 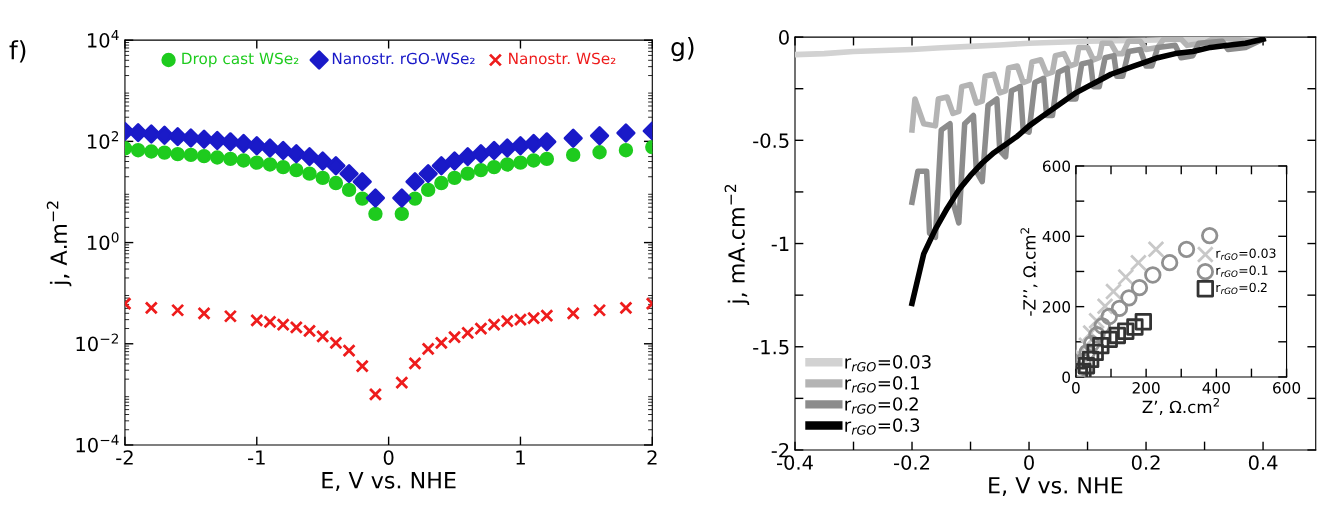 I want to click on x-tick-label: -0.2, so click(x=912, y=462).